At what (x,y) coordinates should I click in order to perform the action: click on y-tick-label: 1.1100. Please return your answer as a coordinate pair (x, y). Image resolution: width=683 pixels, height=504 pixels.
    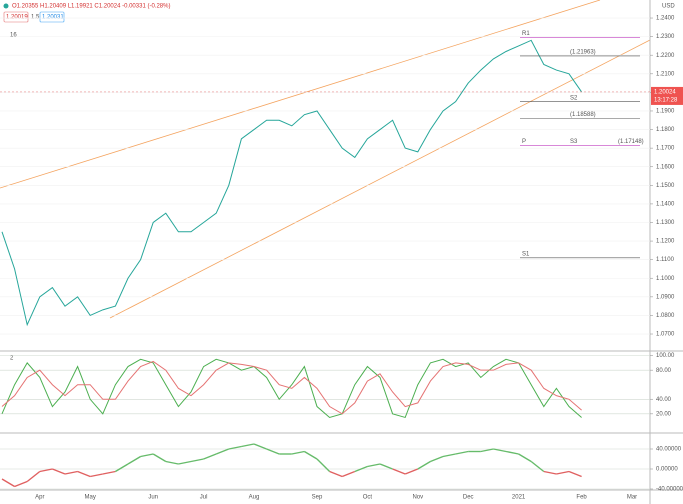
    Looking at the image, I should click on (665, 260).